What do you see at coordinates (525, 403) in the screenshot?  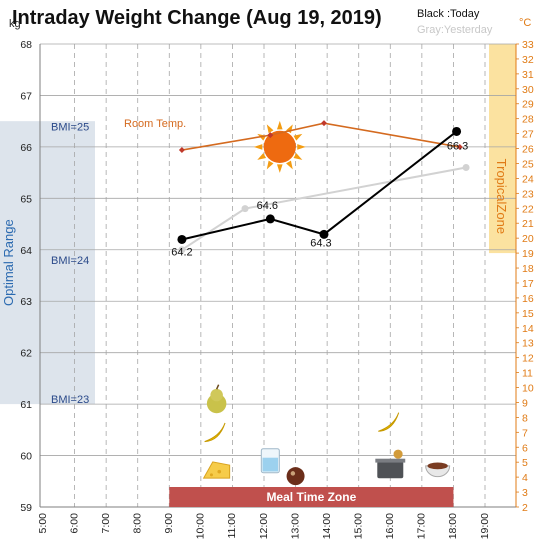 I see `y-right-tick-label: 9` at bounding box center [525, 403].